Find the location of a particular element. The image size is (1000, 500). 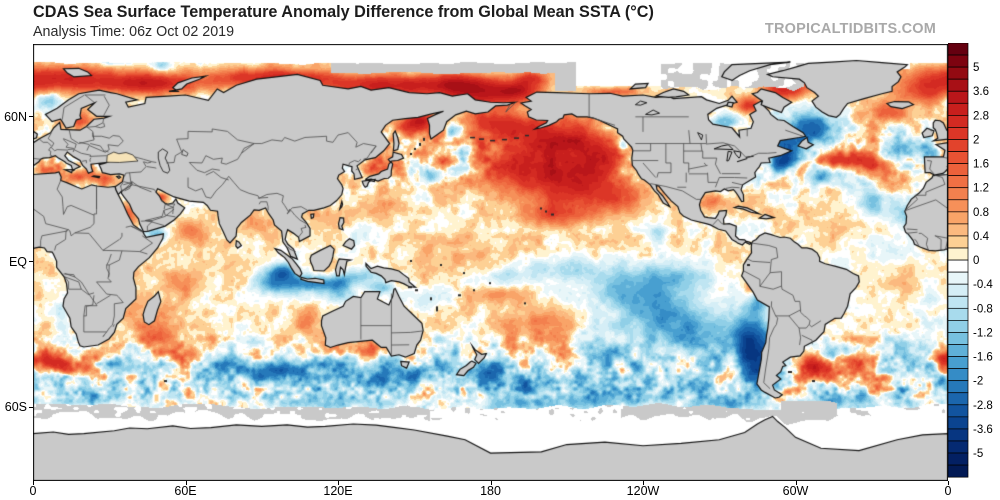

svg-text: -5 is located at coordinates (978, 454).